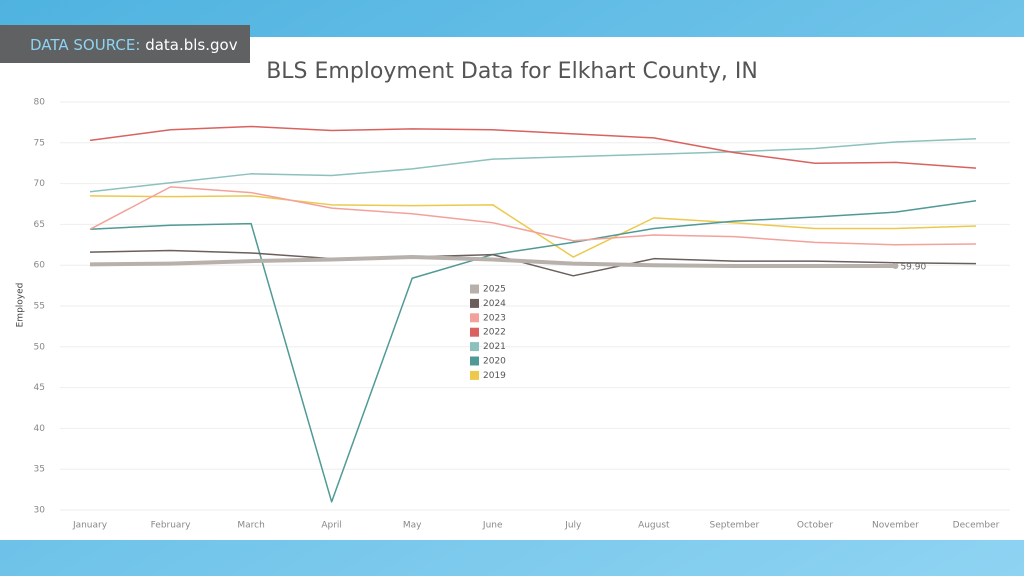  What do you see at coordinates (40, 266) in the screenshot?
I see `y-tick-label: 60` at bounding box center [40, 266].